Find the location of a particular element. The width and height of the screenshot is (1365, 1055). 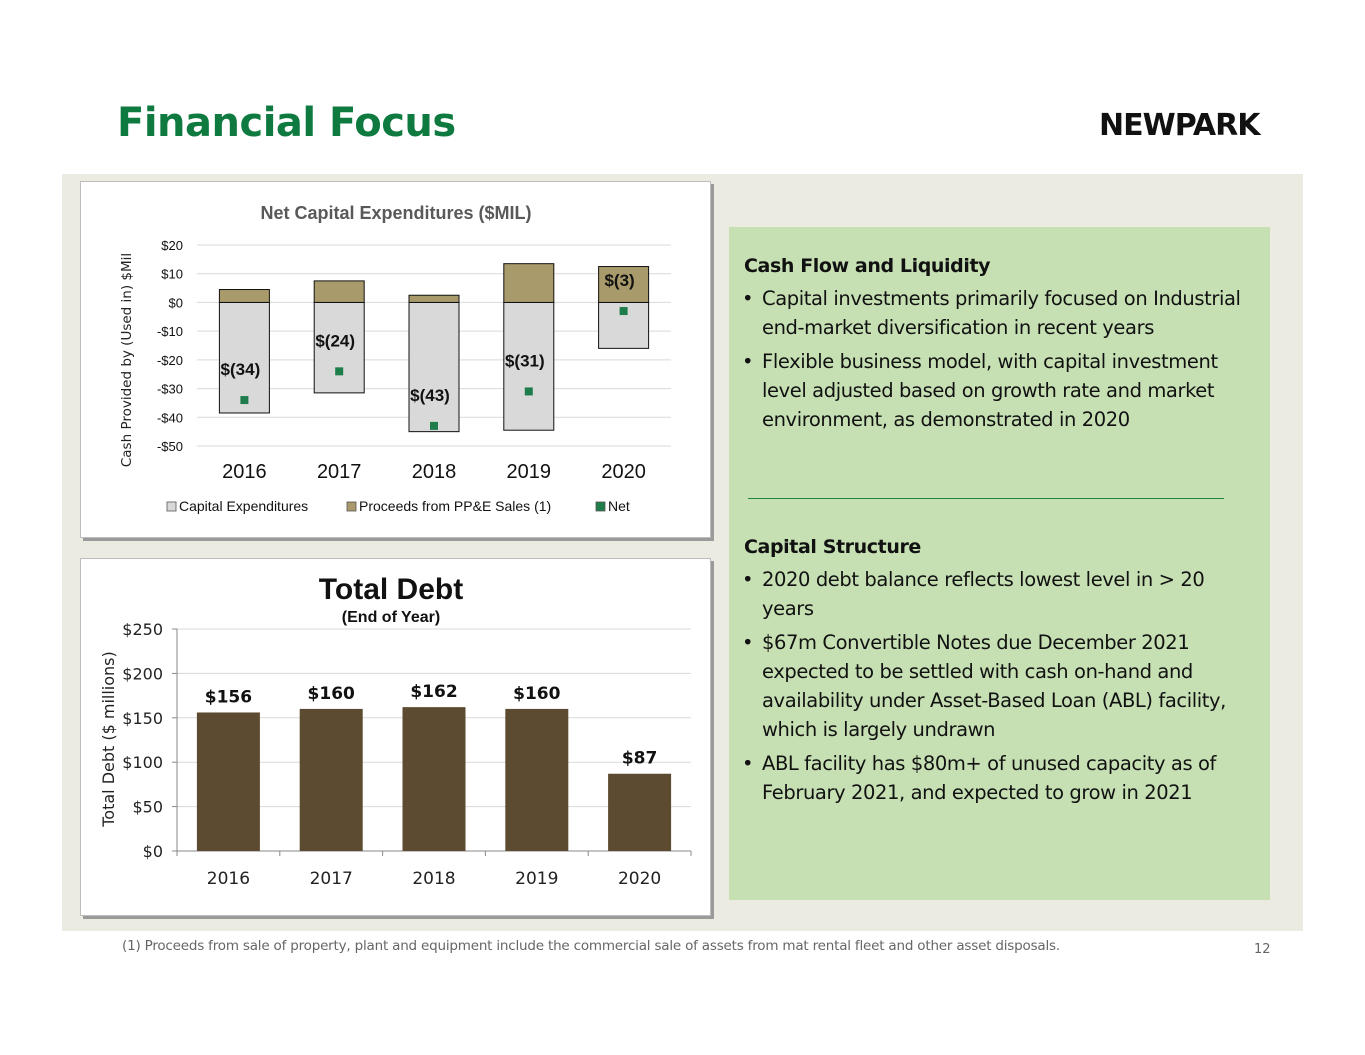

net-data-label: $(3) is located at coordinates (619, 280).